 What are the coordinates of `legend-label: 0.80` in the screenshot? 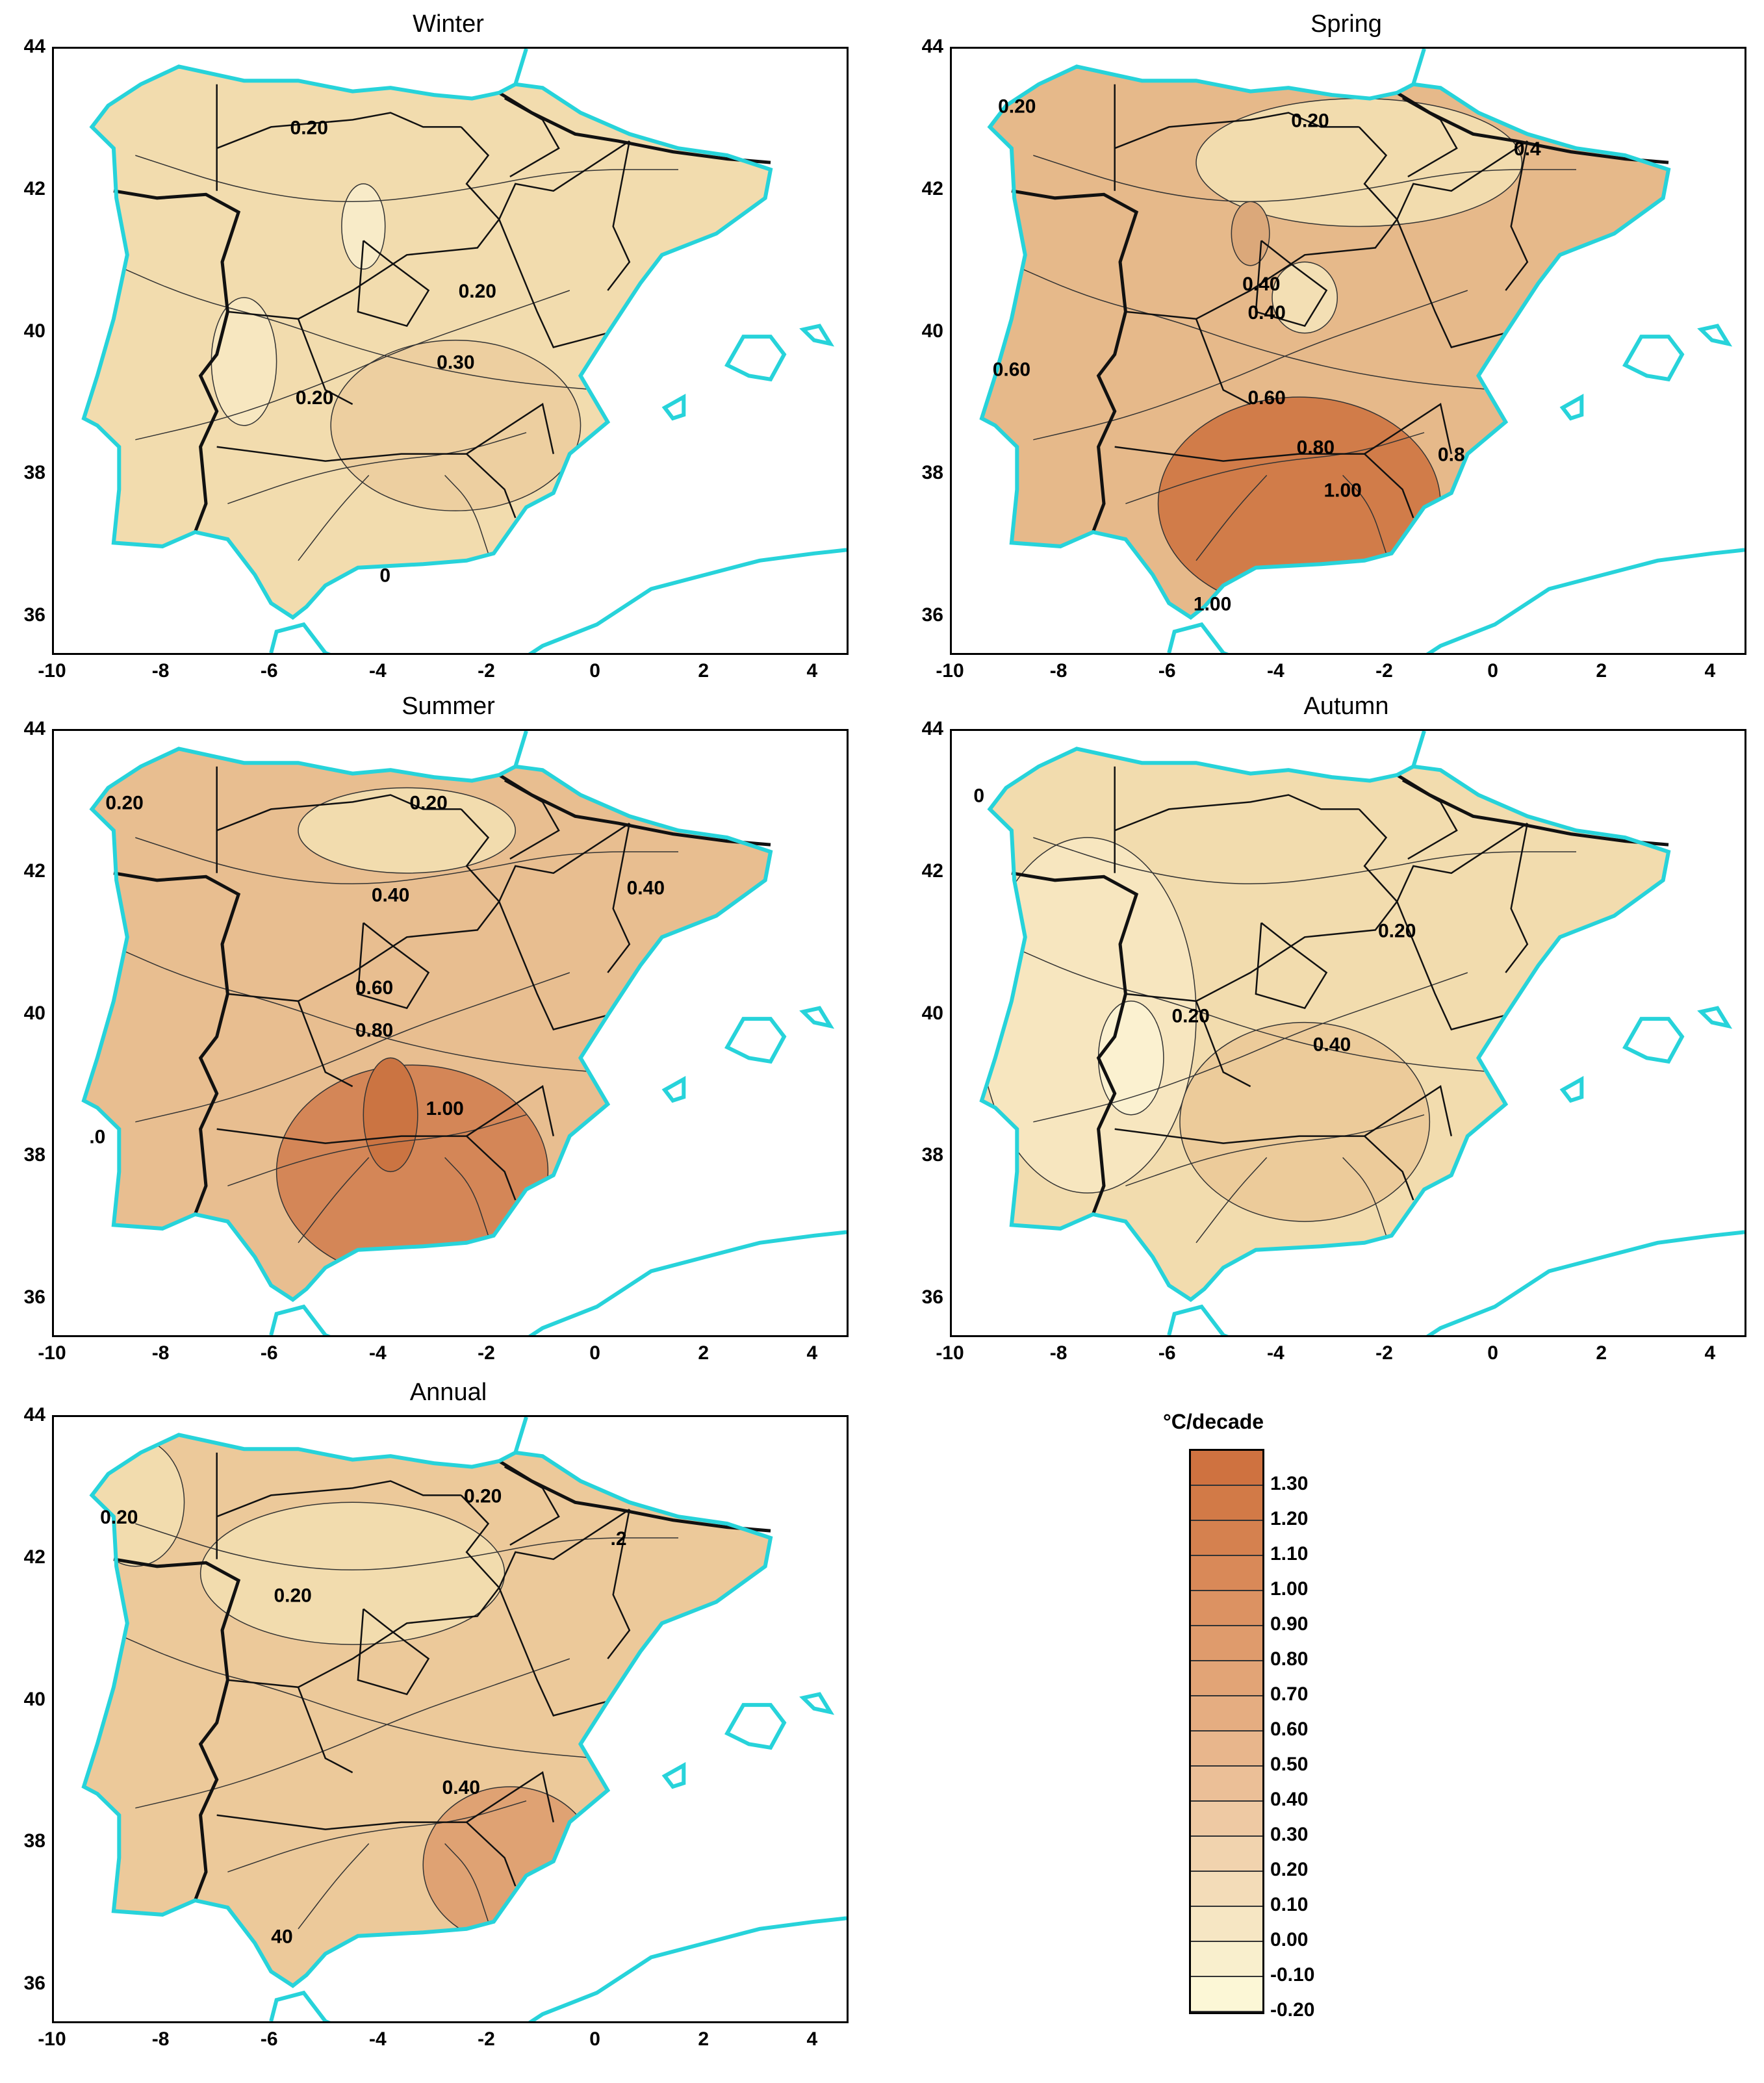 It's located at (1289, 1659).